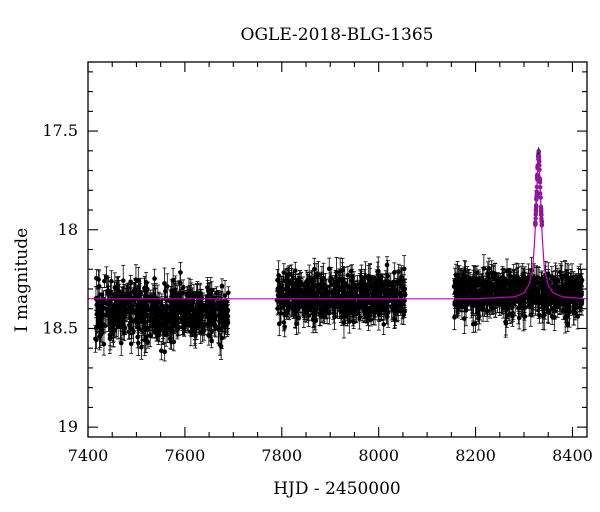  I want to click on chart-title: OGLE-2018-BLG-1365, so click(337, 35).